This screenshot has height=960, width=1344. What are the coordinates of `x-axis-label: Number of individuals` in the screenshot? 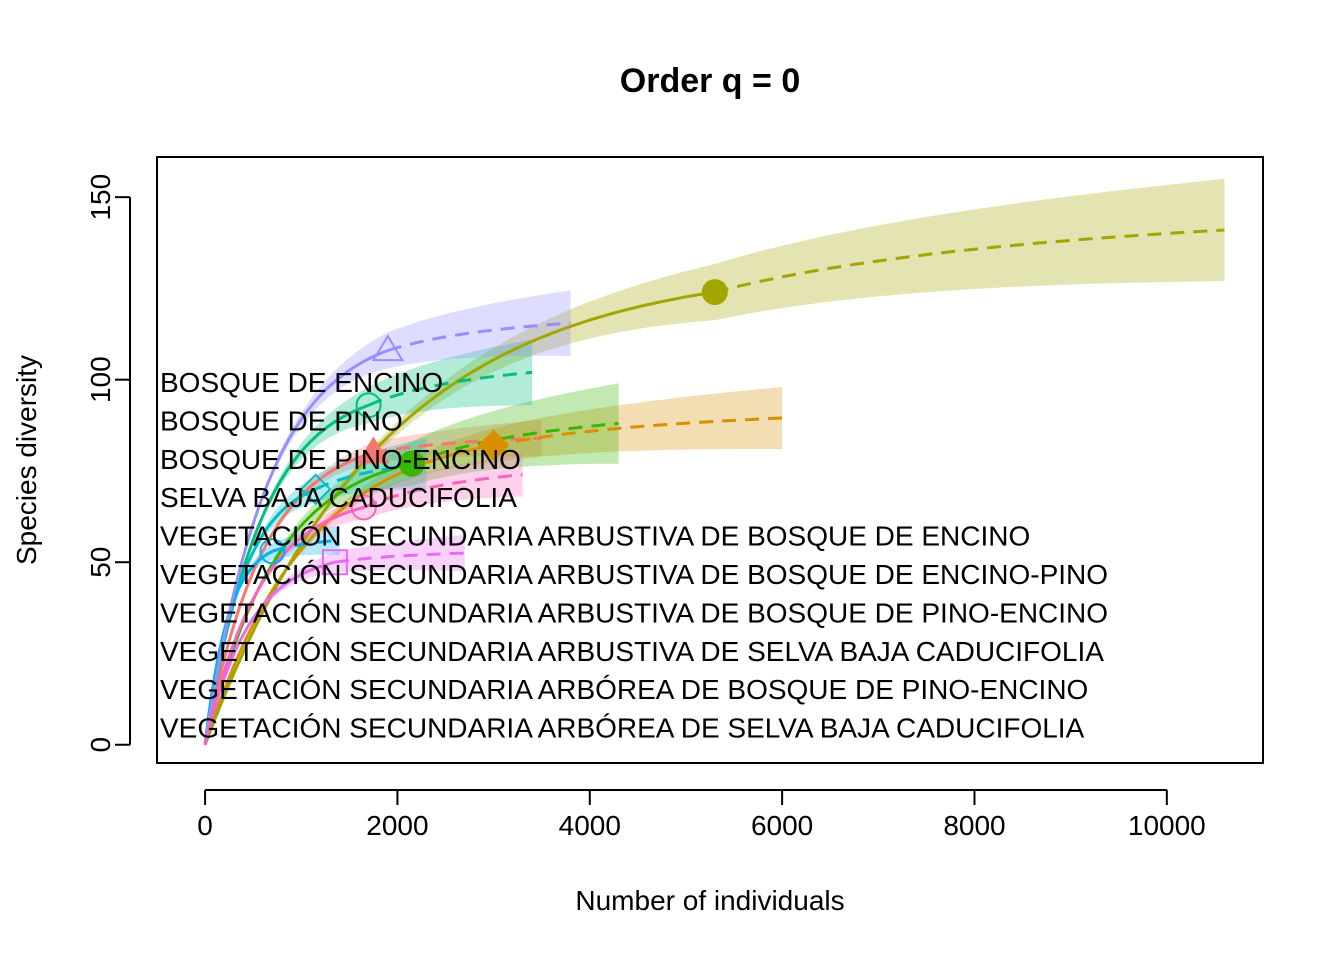 It's located at (709, 900).